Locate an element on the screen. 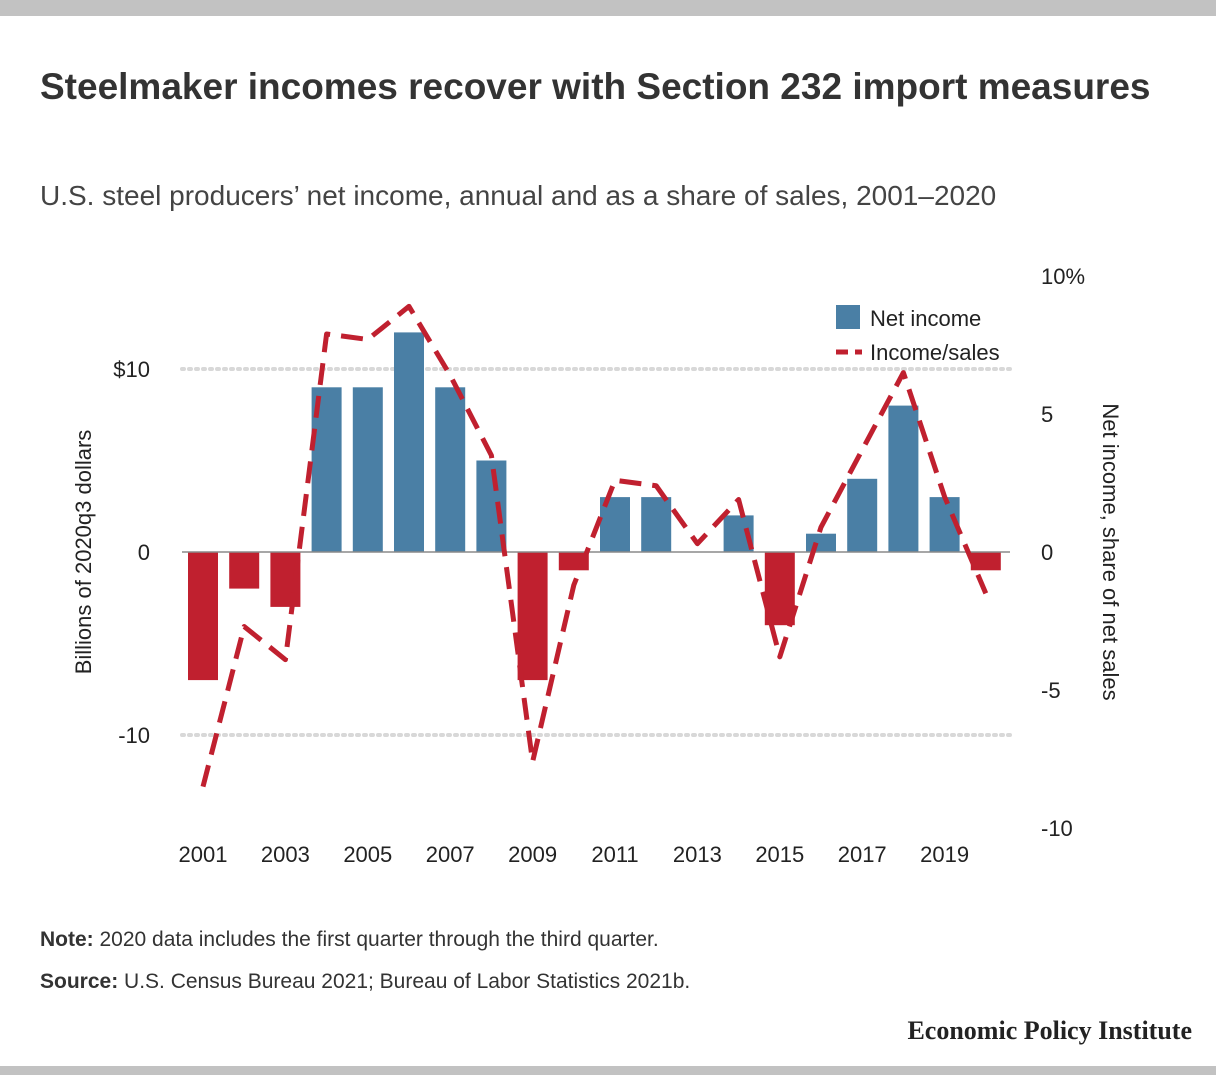 This screenshot has width=1216, height=1075. x-tick-label: 2003 is located at coordinates (285, 854).